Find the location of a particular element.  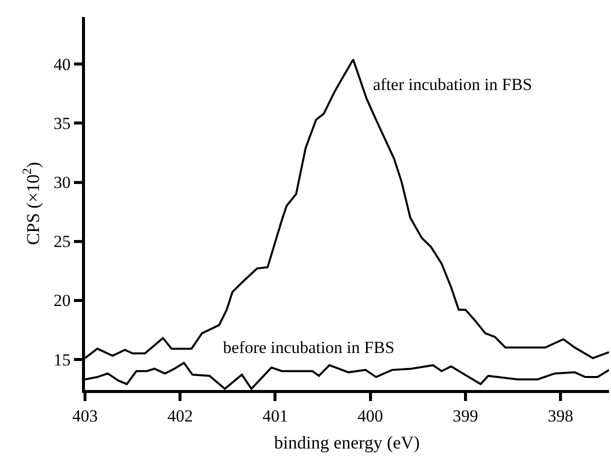

series-label: before incubation in FBS is located at coordinates (308, 347).